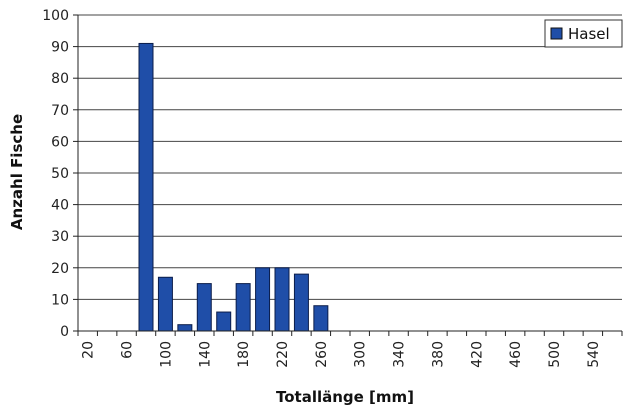  What do you see at coordinates (477, 354) in the screenshot?
I see `x-tick-label-420: 420` at bounding box center [477, 354].